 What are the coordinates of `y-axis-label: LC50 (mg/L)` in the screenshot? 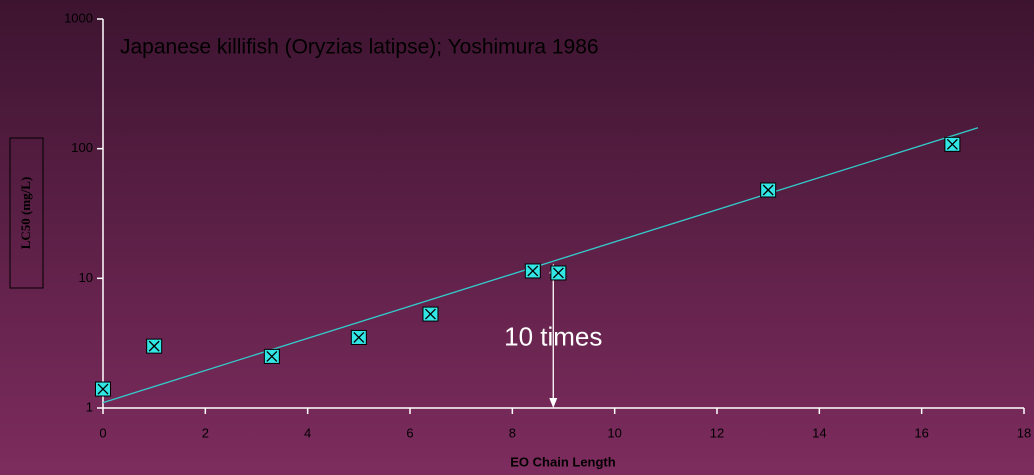 It's located at (25, 213).